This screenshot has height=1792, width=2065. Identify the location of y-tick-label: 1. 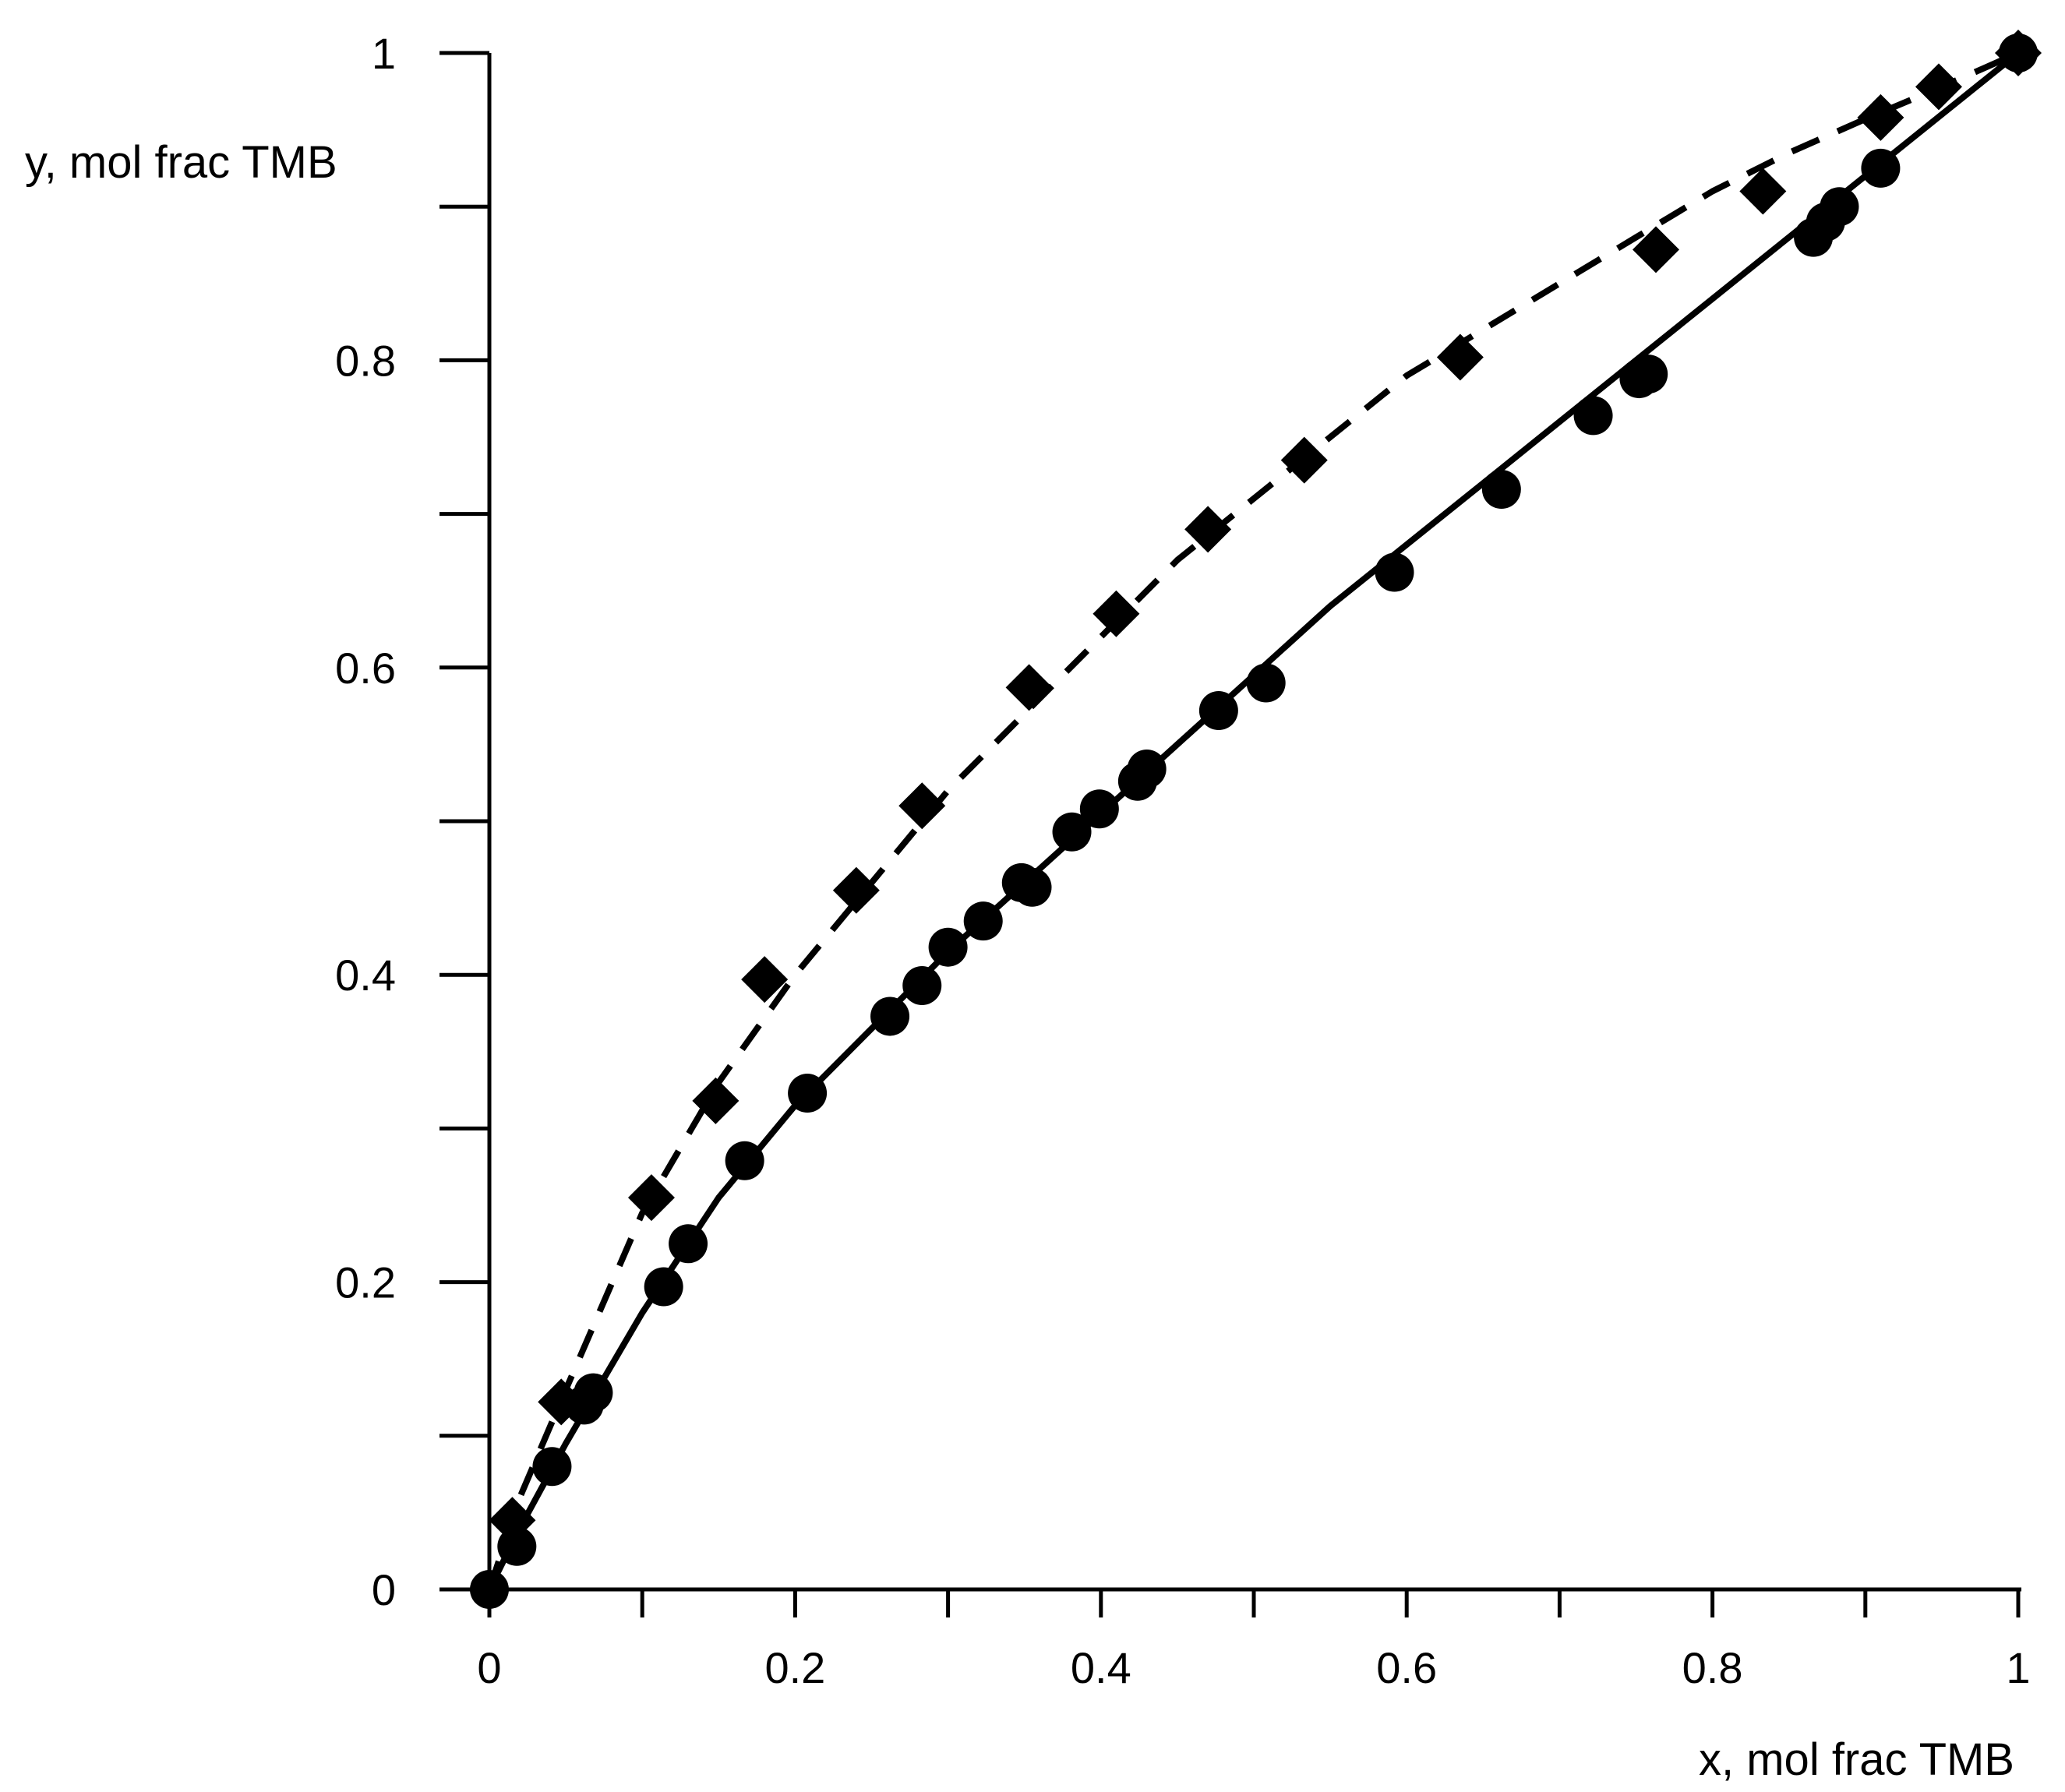
(384, 53).